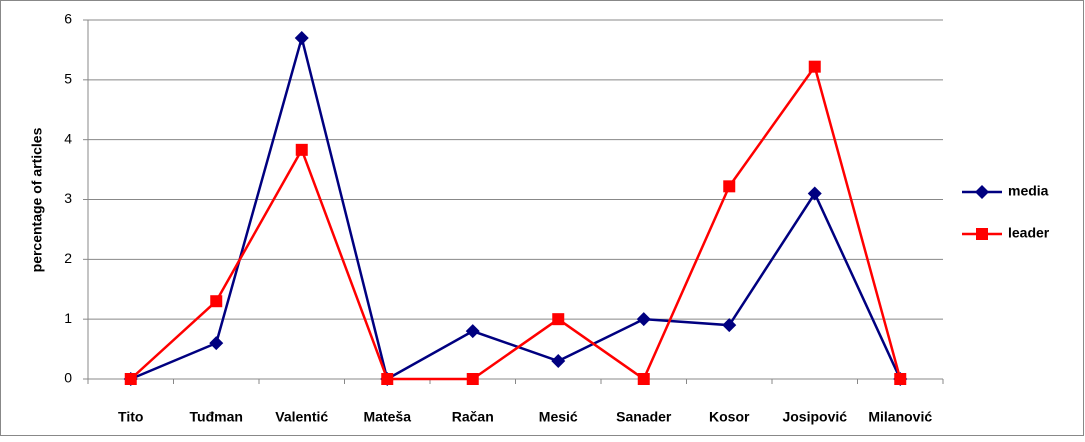  Describe the element at coordinates (68, 198) in the screenshot. I see `y-tick-label: 3` at that location.